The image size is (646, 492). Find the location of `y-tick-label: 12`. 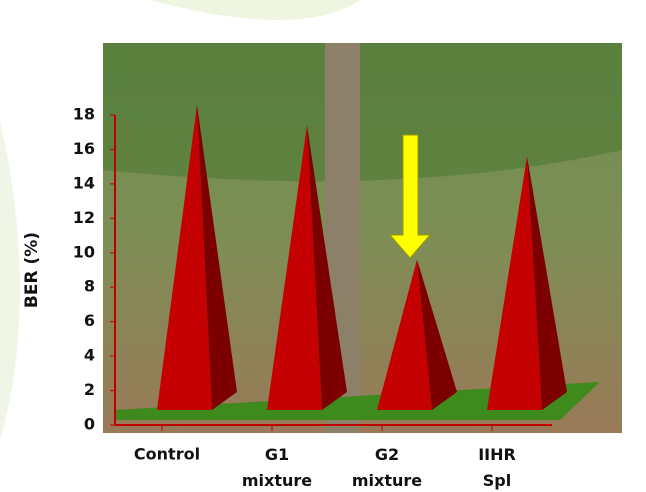

y-tick-label: 12 is located at coordinates (84, 217).